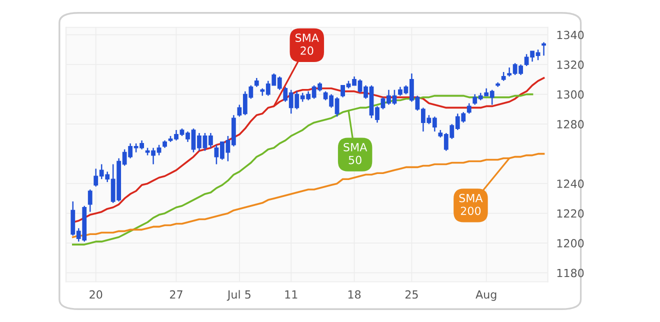 This screenshot has height=322, width=660. What do you see at coordinates (96, 294) in the screenshot?
I see `x-tick-label: 20` at bounding box center [96, 294].